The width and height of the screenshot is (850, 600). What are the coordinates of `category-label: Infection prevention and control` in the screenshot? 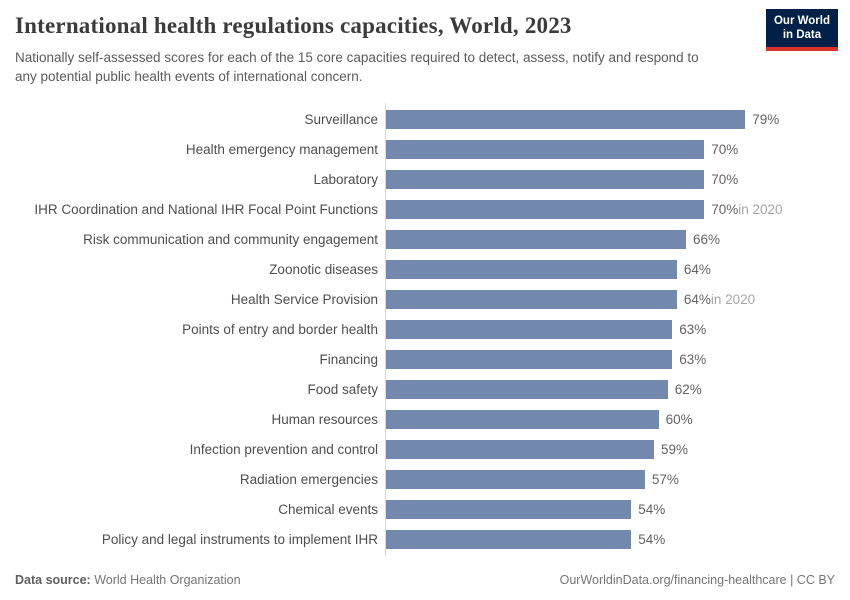 It's located at (283, 449).